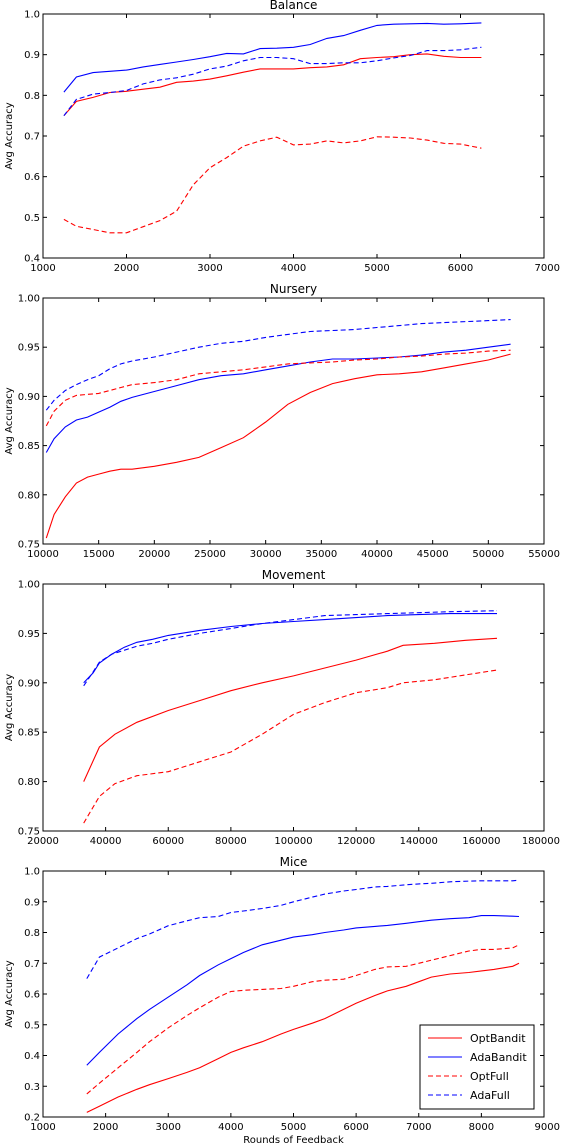 The height and width of the screenshot is (1146, 564). Describe the element at coordinates (433, 554) in the screenshot. I see `x-tick-label: 45000` at that location.